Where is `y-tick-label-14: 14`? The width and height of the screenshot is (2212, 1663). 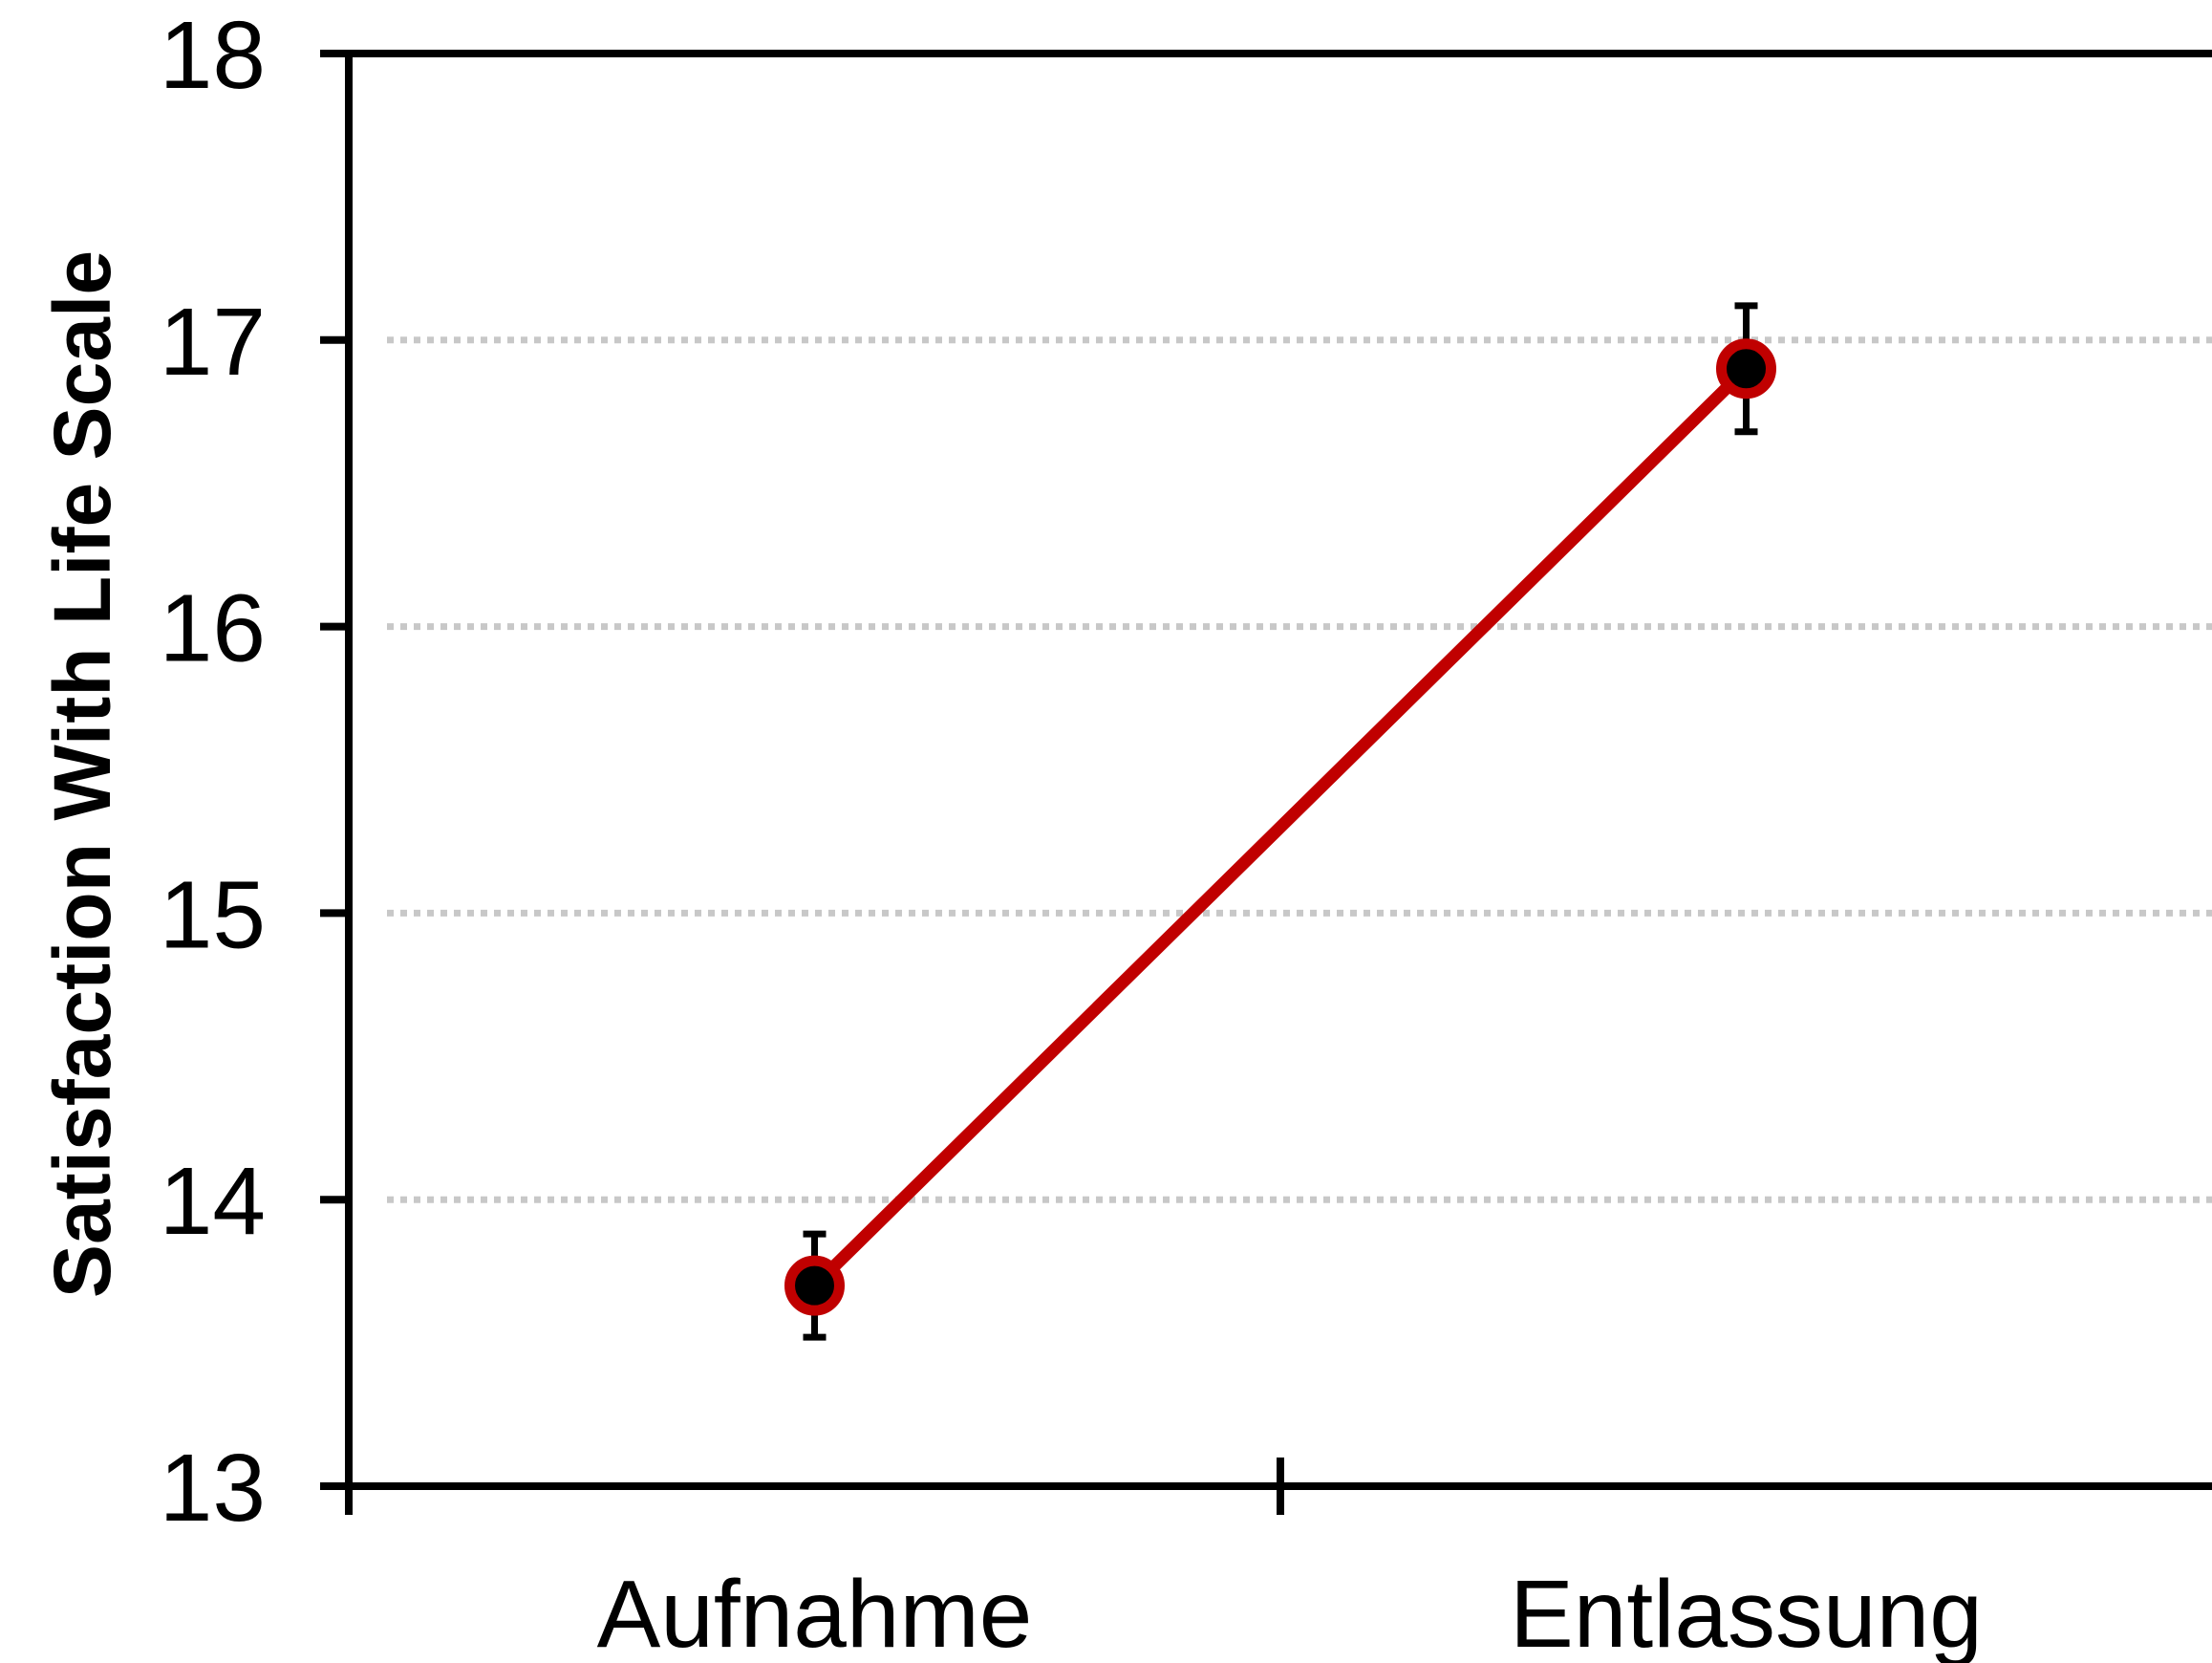 y-tick-label-14: 14 is located at coordinates (213, 1201).